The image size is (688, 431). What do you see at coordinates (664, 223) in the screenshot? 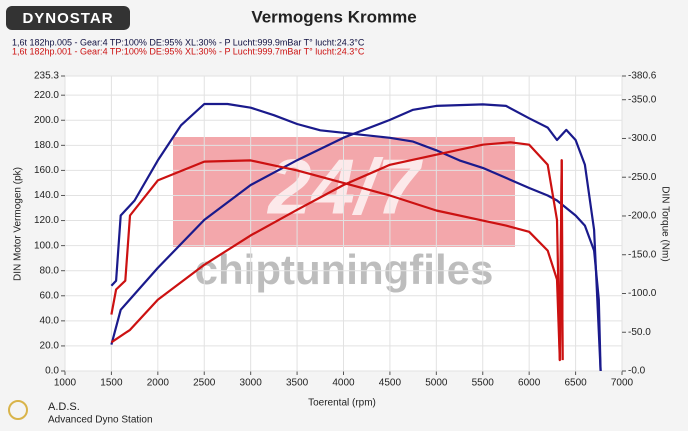
I see `y2-axis-label: DIN Torque (Nm)` at bounding box center [664, 223].